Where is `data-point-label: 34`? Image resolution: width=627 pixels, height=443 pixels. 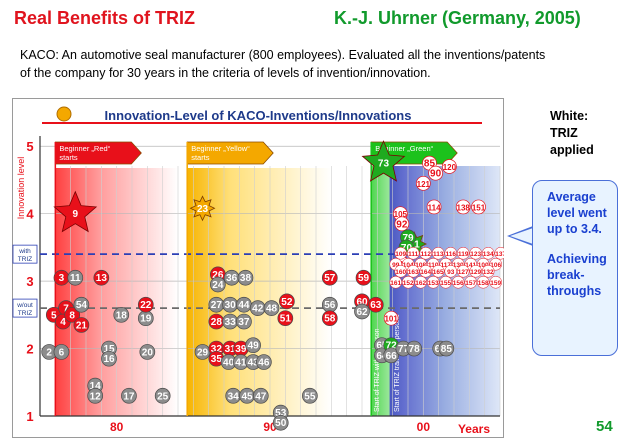 data-point-label: 34 is located at coordinates (234, 396).